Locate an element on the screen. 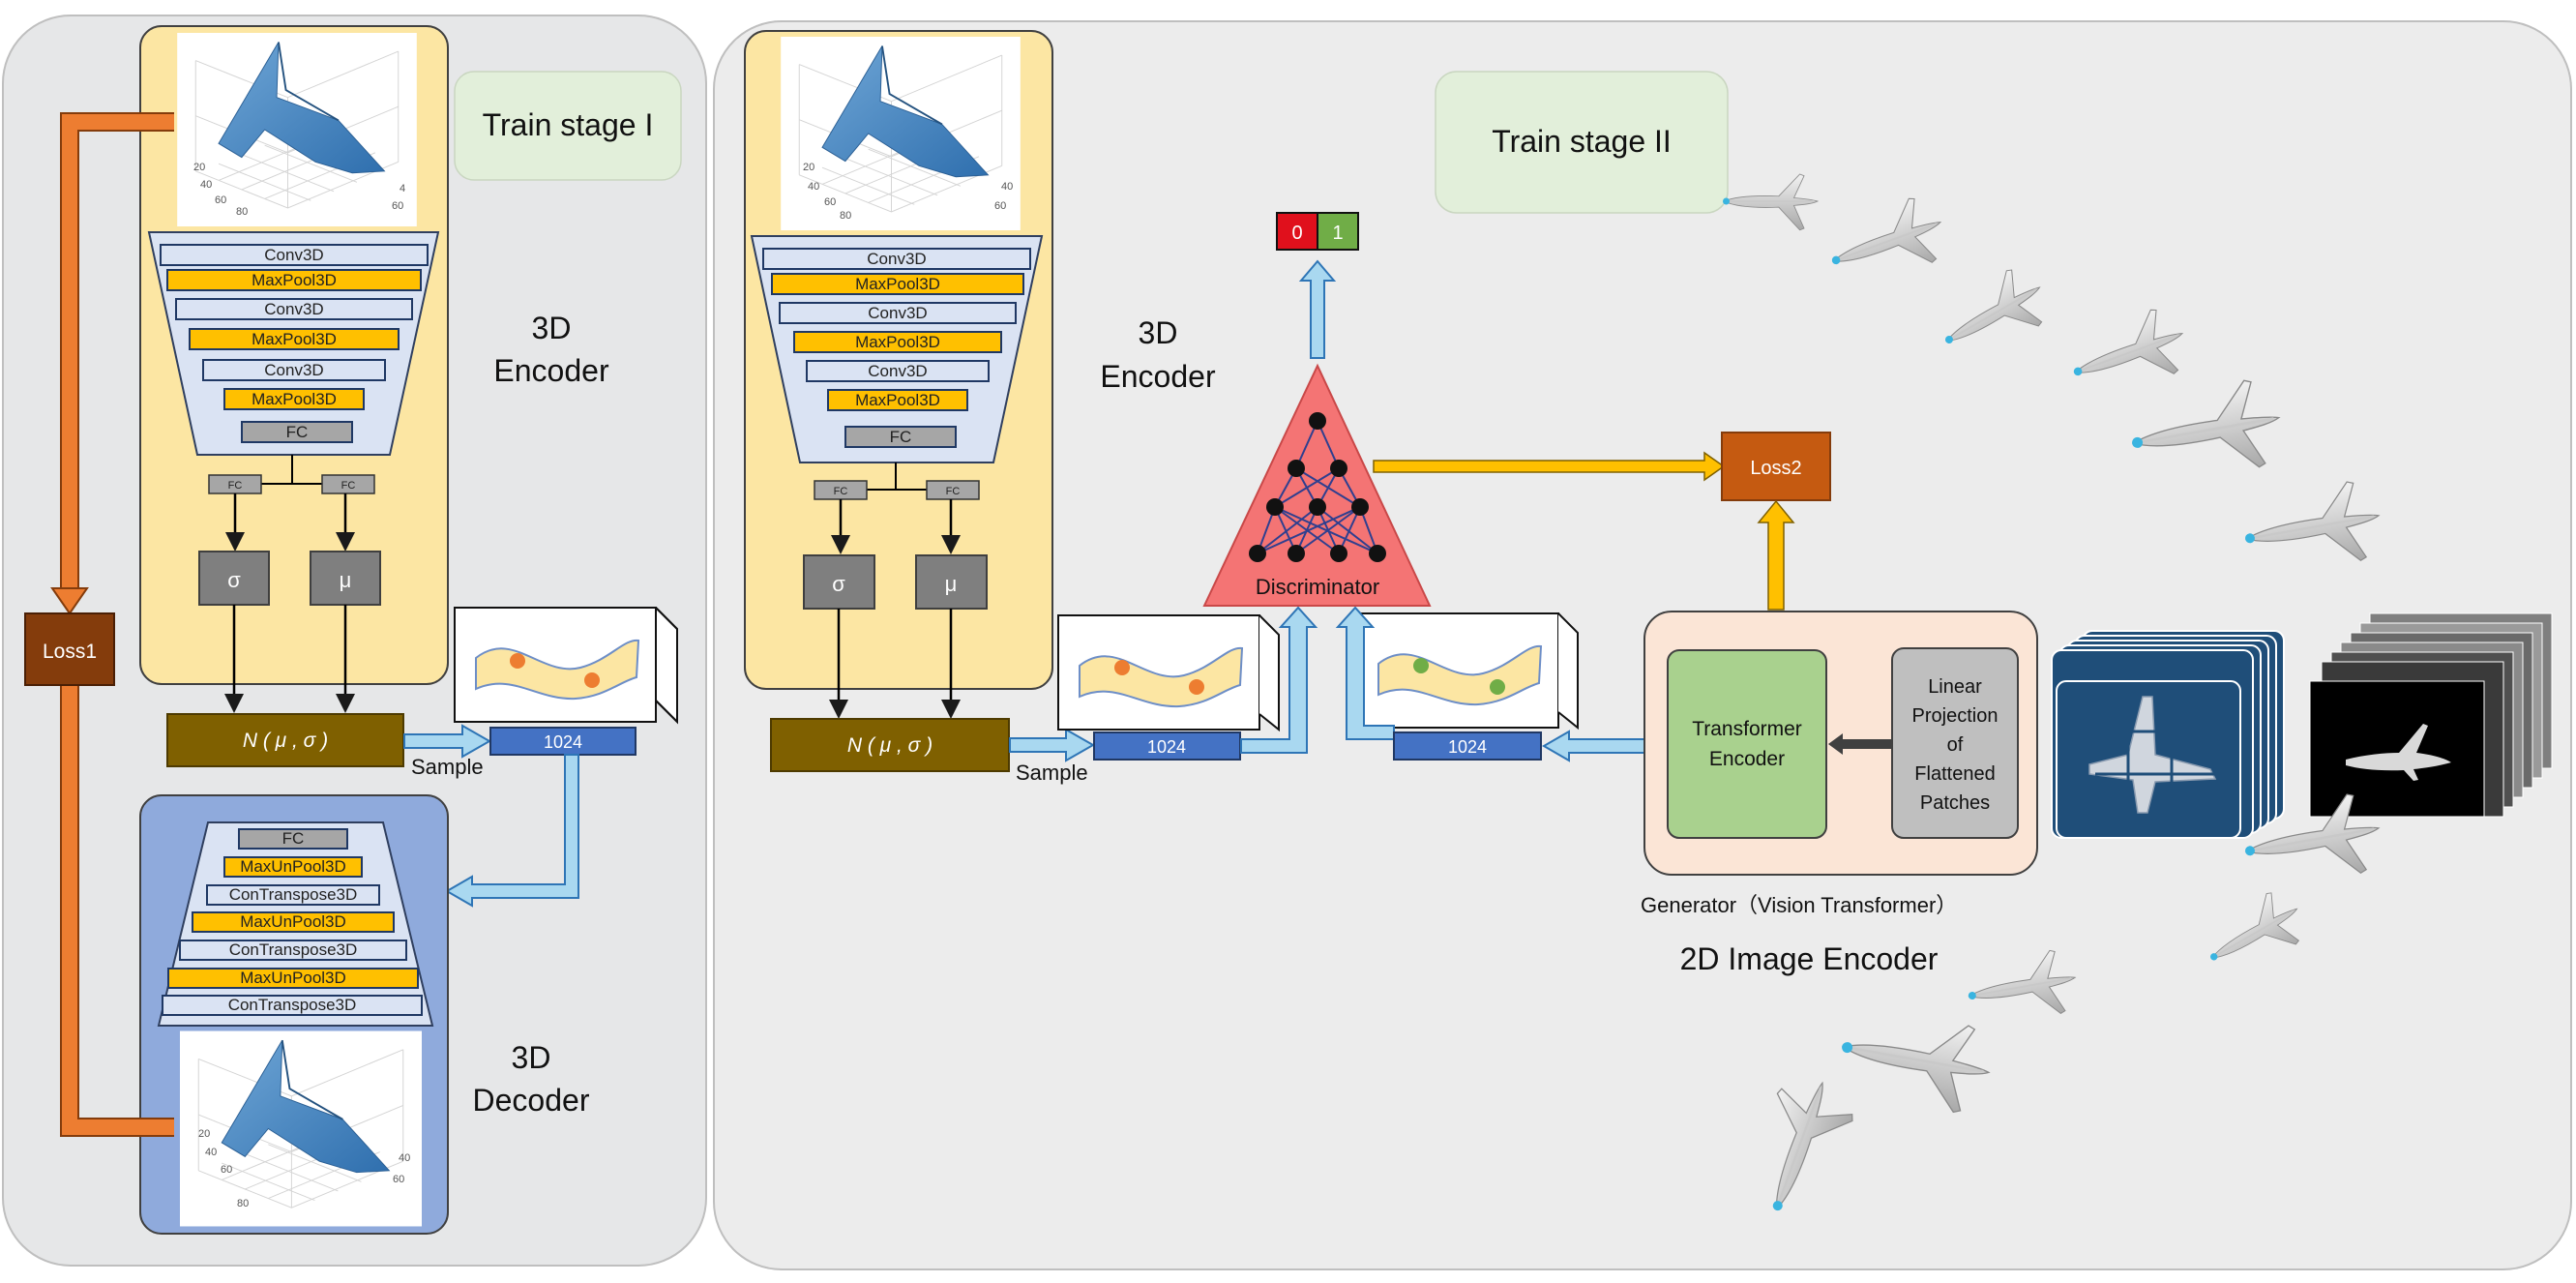 Image resolution: width=2576 pixels, height=1283 pixels. svg-text: of is located at coordinates (1955, 745).